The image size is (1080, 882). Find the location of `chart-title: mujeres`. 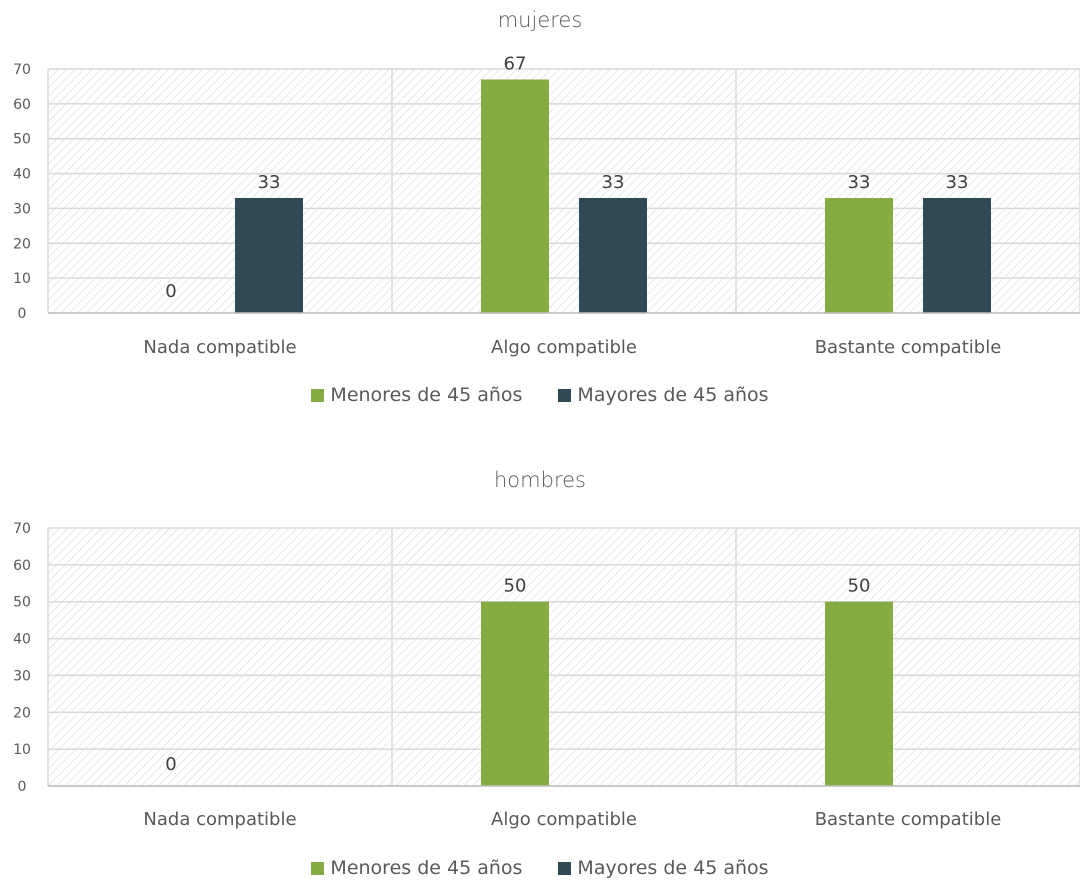

chart-title: mujeres is located at coordinates (540, 20).